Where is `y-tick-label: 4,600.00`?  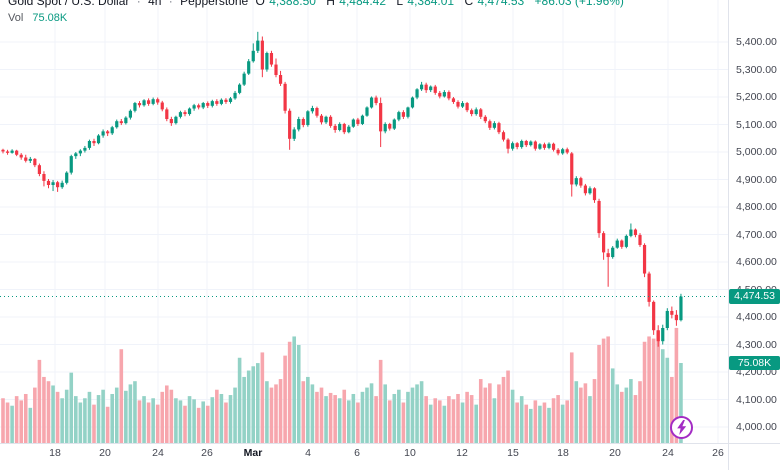
y-tick-label: 4,600.00 is located at coordinates (756, 262).